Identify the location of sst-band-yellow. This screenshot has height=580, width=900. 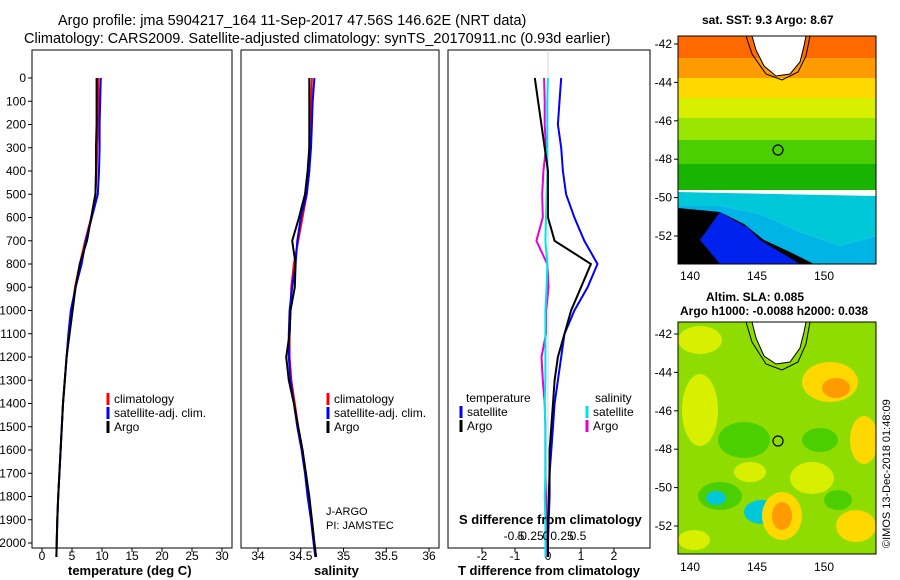
(777, 89).